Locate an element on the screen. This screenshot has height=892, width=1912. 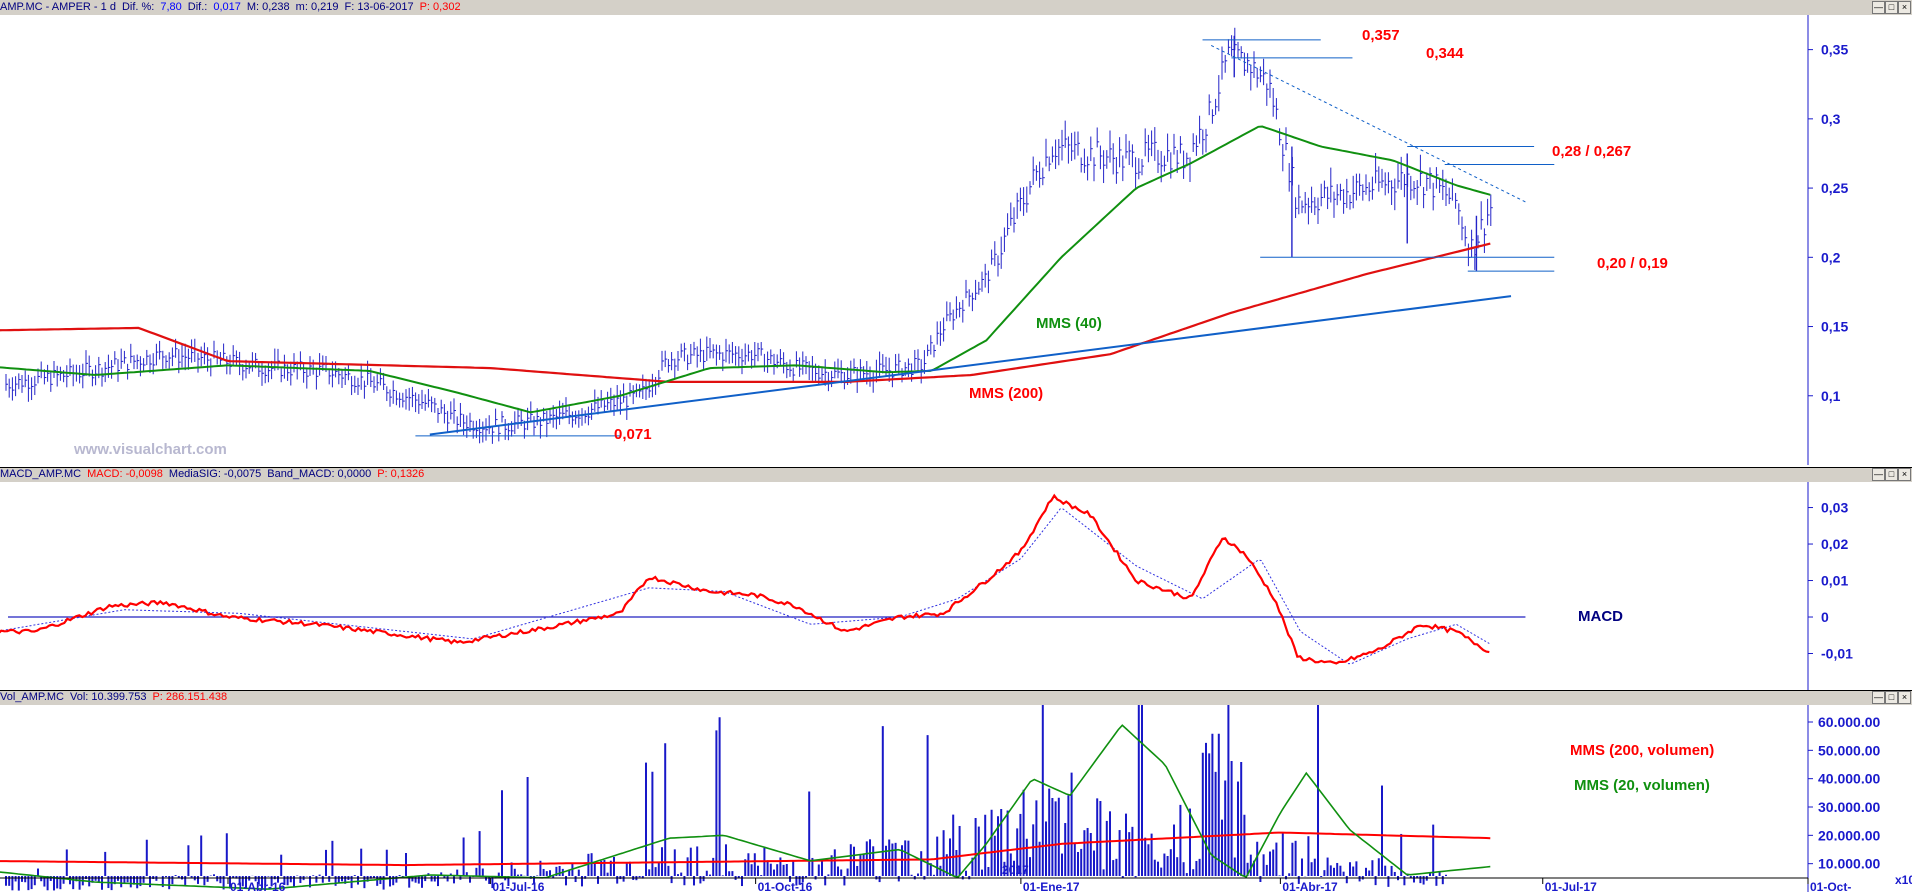
header-field: P: 286.151.438 is located at coordinates (190, 697).